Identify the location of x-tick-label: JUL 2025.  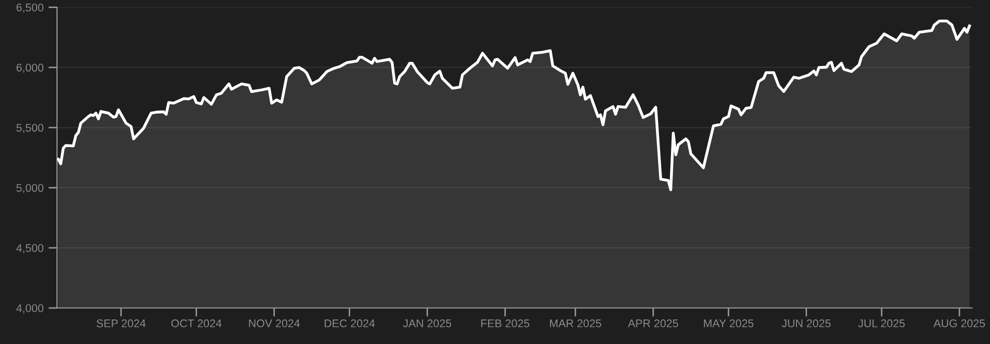
(881, 323).